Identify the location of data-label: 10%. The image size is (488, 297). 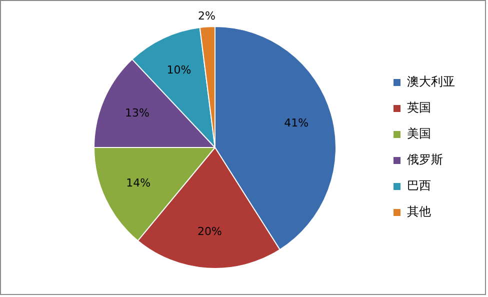
(179, 70).